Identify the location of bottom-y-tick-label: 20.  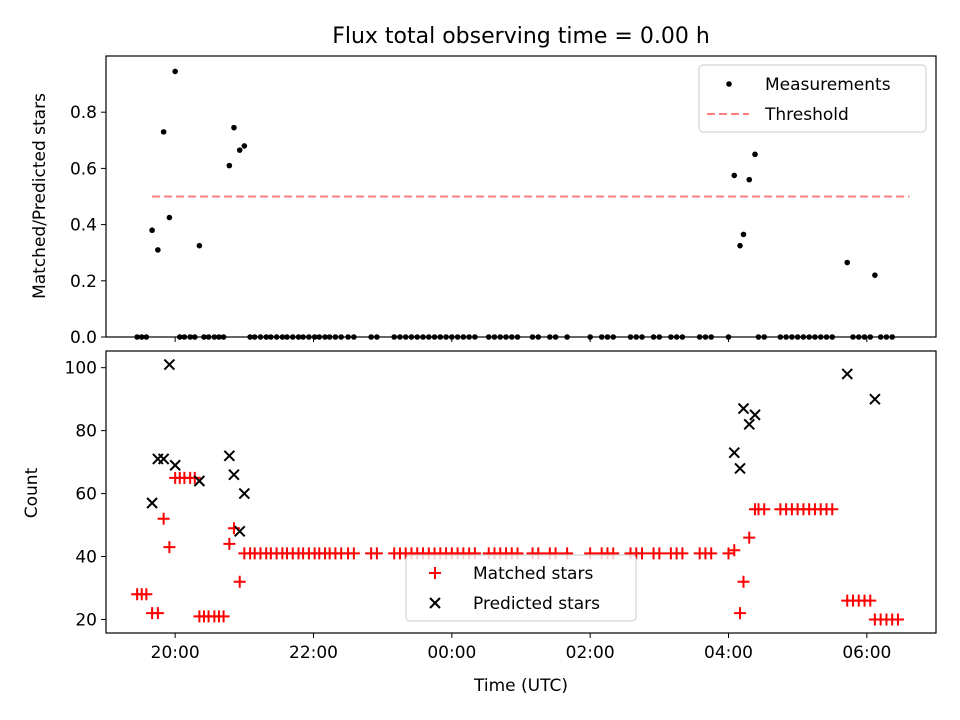
(86, 620).